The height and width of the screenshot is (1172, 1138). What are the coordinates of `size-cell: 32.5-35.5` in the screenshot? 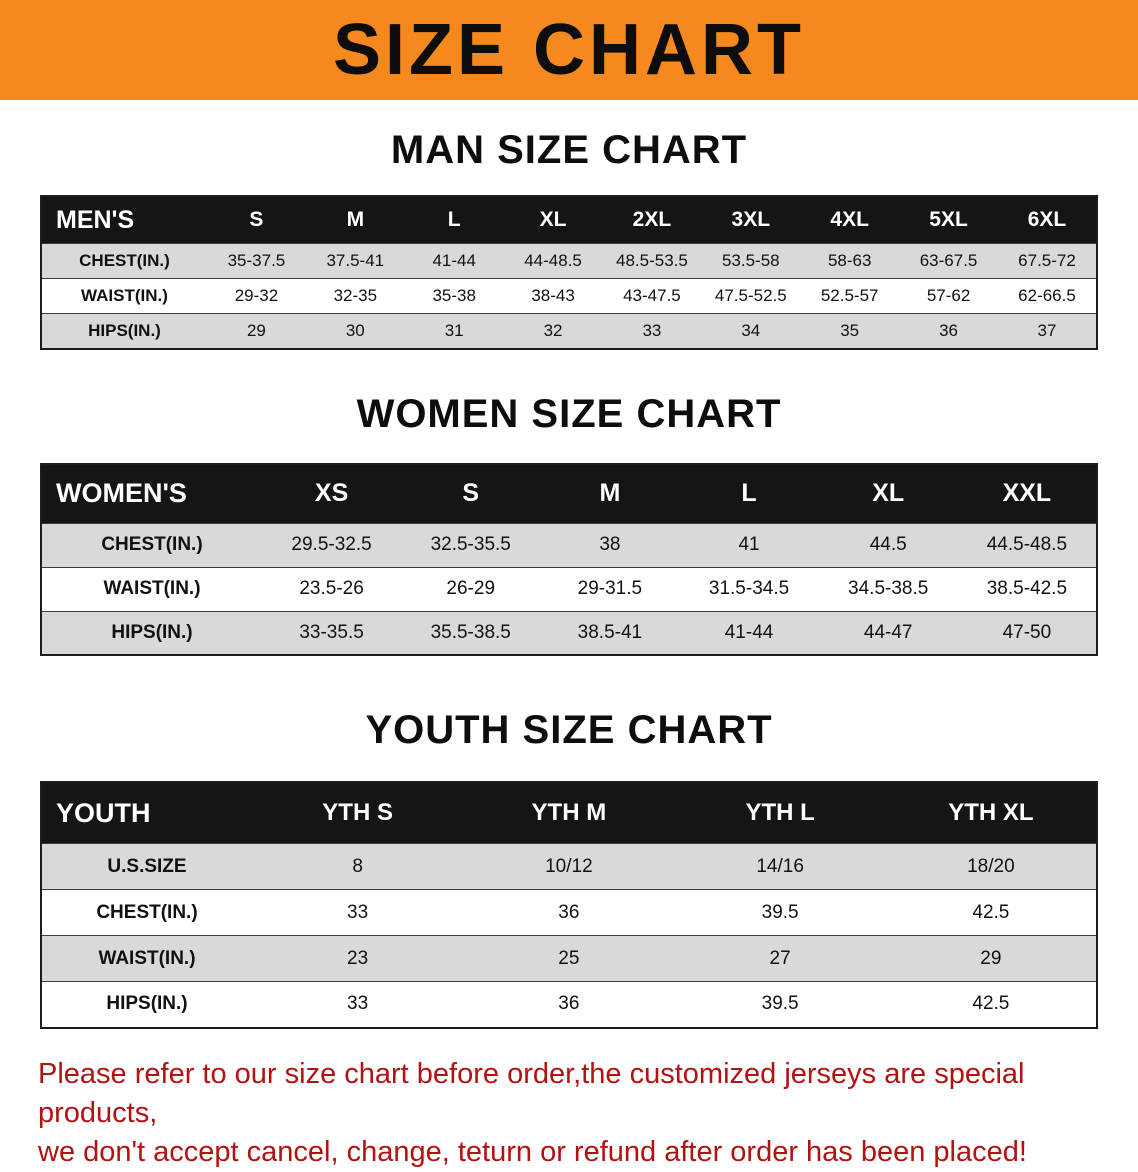 It's located at (471, 545).